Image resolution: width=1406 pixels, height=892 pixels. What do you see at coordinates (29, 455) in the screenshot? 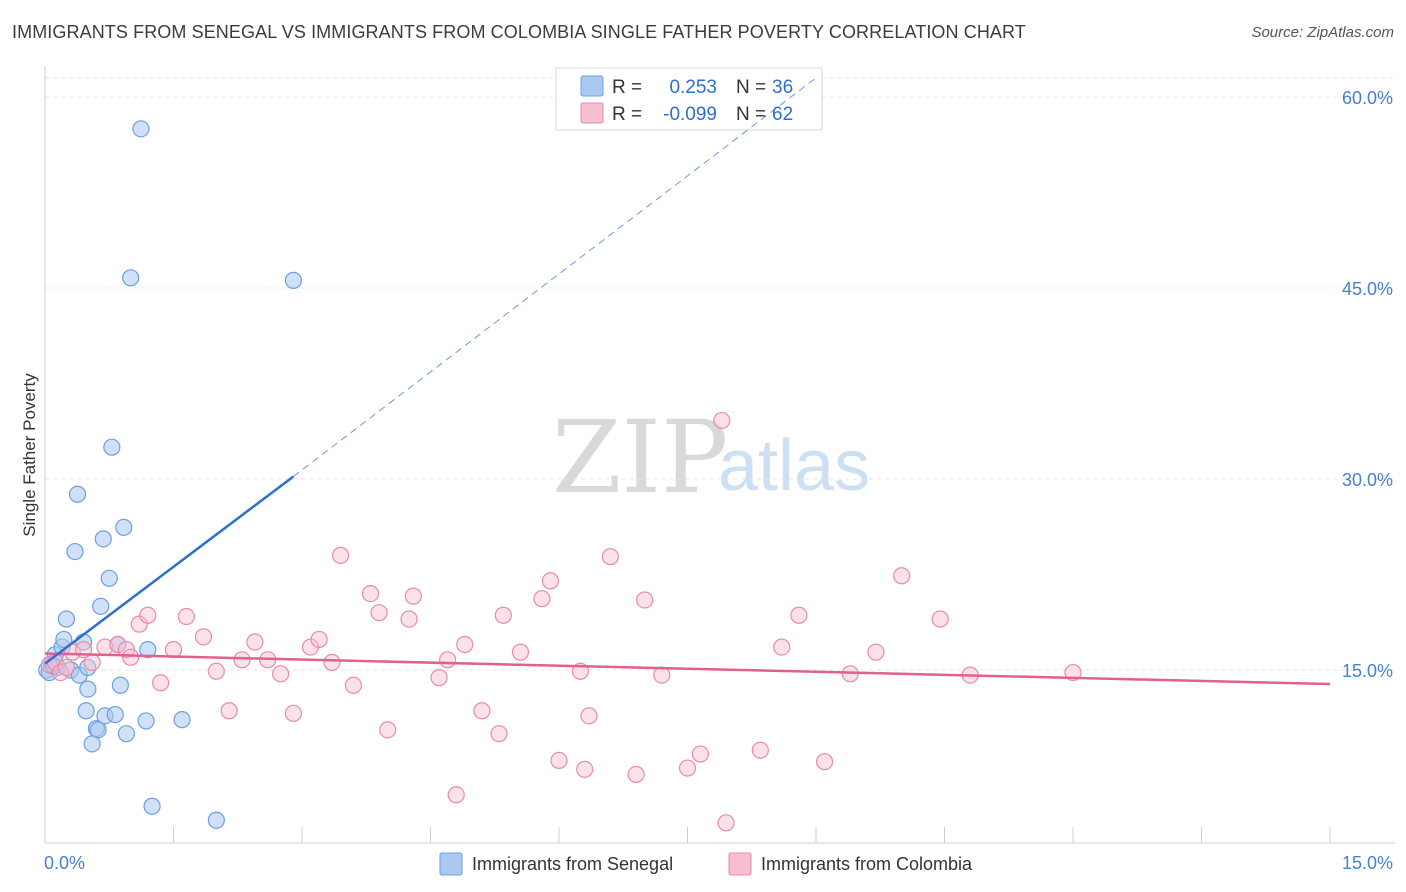
I see `y-axis-label: Single Father Poverty` at bounding box center [29, 455].